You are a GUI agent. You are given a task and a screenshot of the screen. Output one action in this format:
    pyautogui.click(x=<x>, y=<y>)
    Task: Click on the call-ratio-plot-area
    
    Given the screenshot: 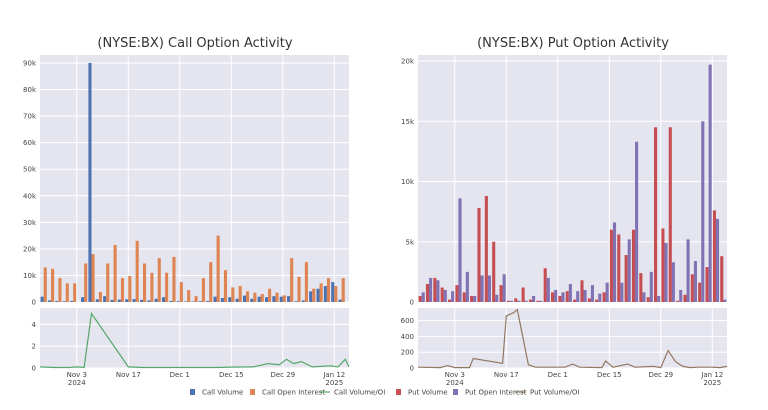 What is the action you would take?
    pyautogui.click(x=194, y=338)
    